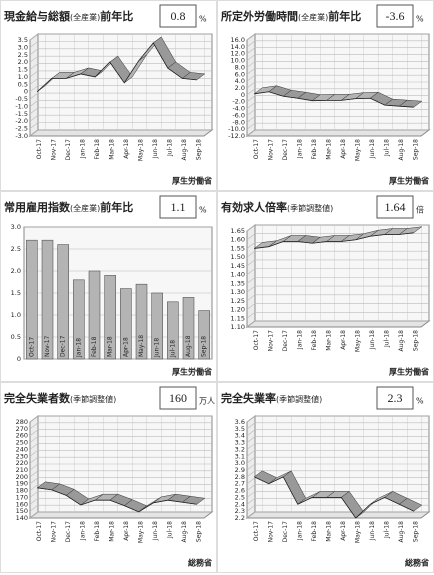  What do you see at coordinates (37, 207) in the screenshot?
I see `title-main: 常用雇用指数` at bounding box center [37, 207].